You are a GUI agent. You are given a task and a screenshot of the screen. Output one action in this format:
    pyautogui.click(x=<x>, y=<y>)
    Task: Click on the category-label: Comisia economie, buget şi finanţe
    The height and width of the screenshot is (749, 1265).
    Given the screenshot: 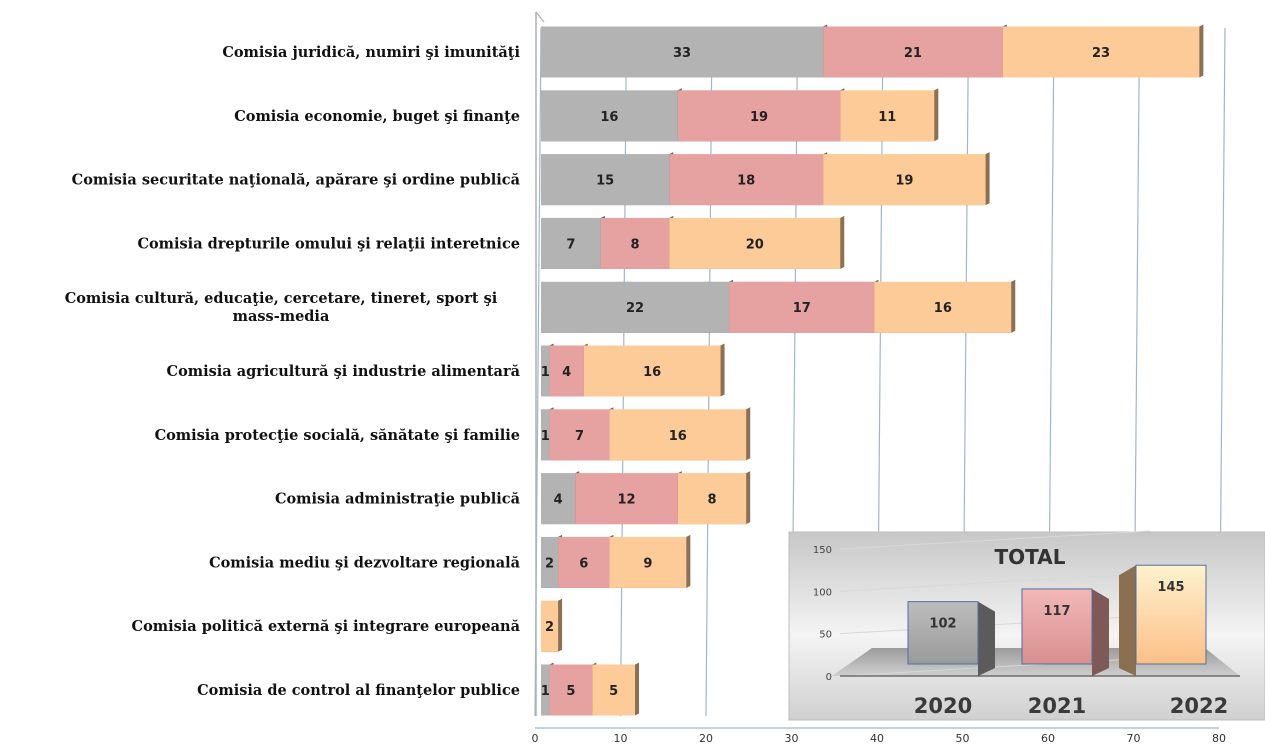 What is the action you would take?
    pyautogui.click(x=377, y=116)
    